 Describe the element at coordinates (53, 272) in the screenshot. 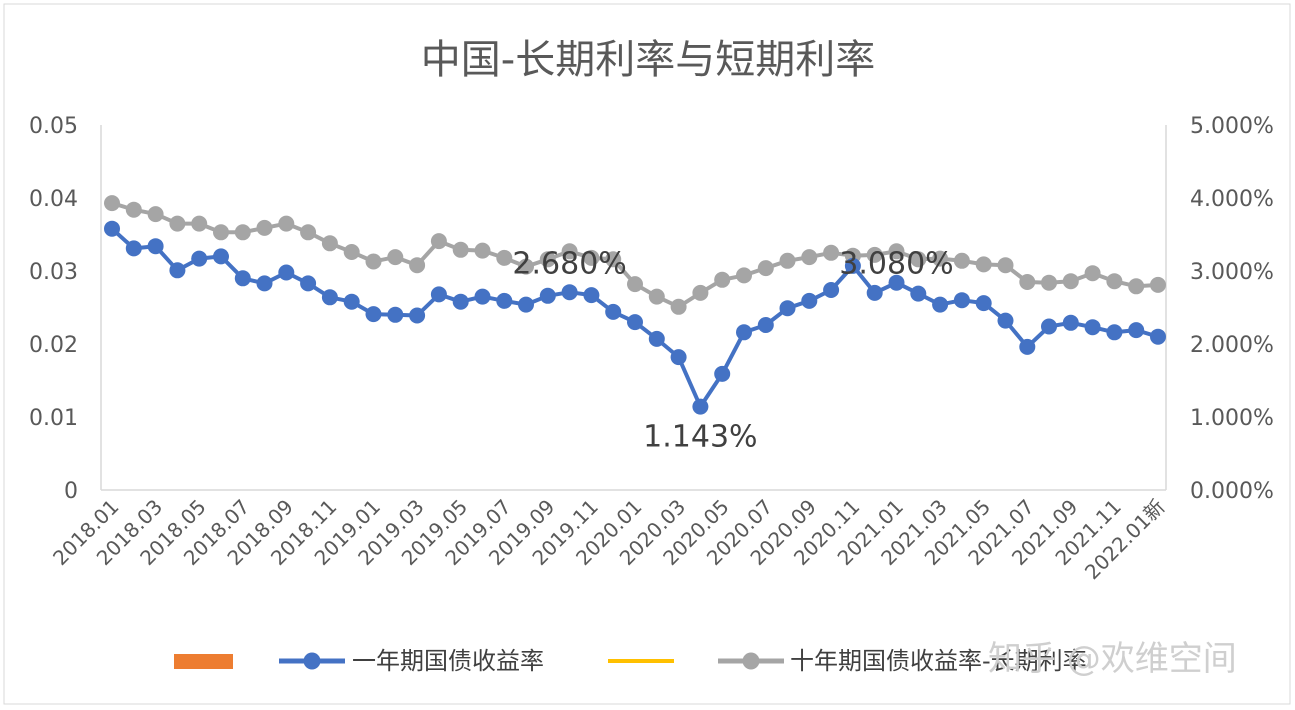

I see `left-tick-label: 0.03` at that location.